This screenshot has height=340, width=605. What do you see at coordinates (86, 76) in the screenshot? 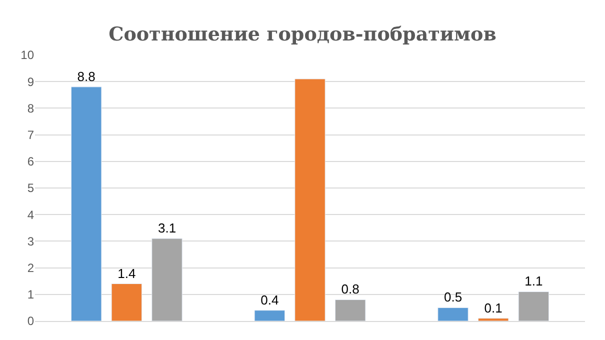
I see `data-label: 8.8` at bounding box center [86, 76].